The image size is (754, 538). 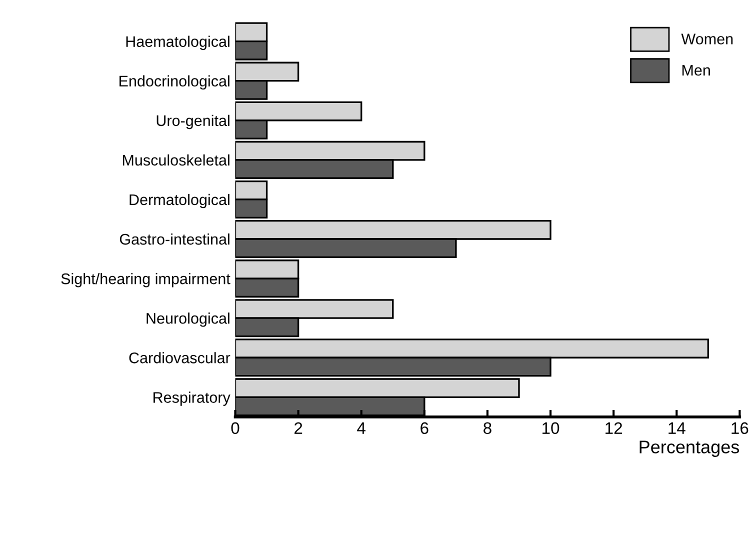 What do you see at coordinates (180, 201) in the screenshot?
I see `y-tick-label: Dermatological` at bounding box center [180, 201].